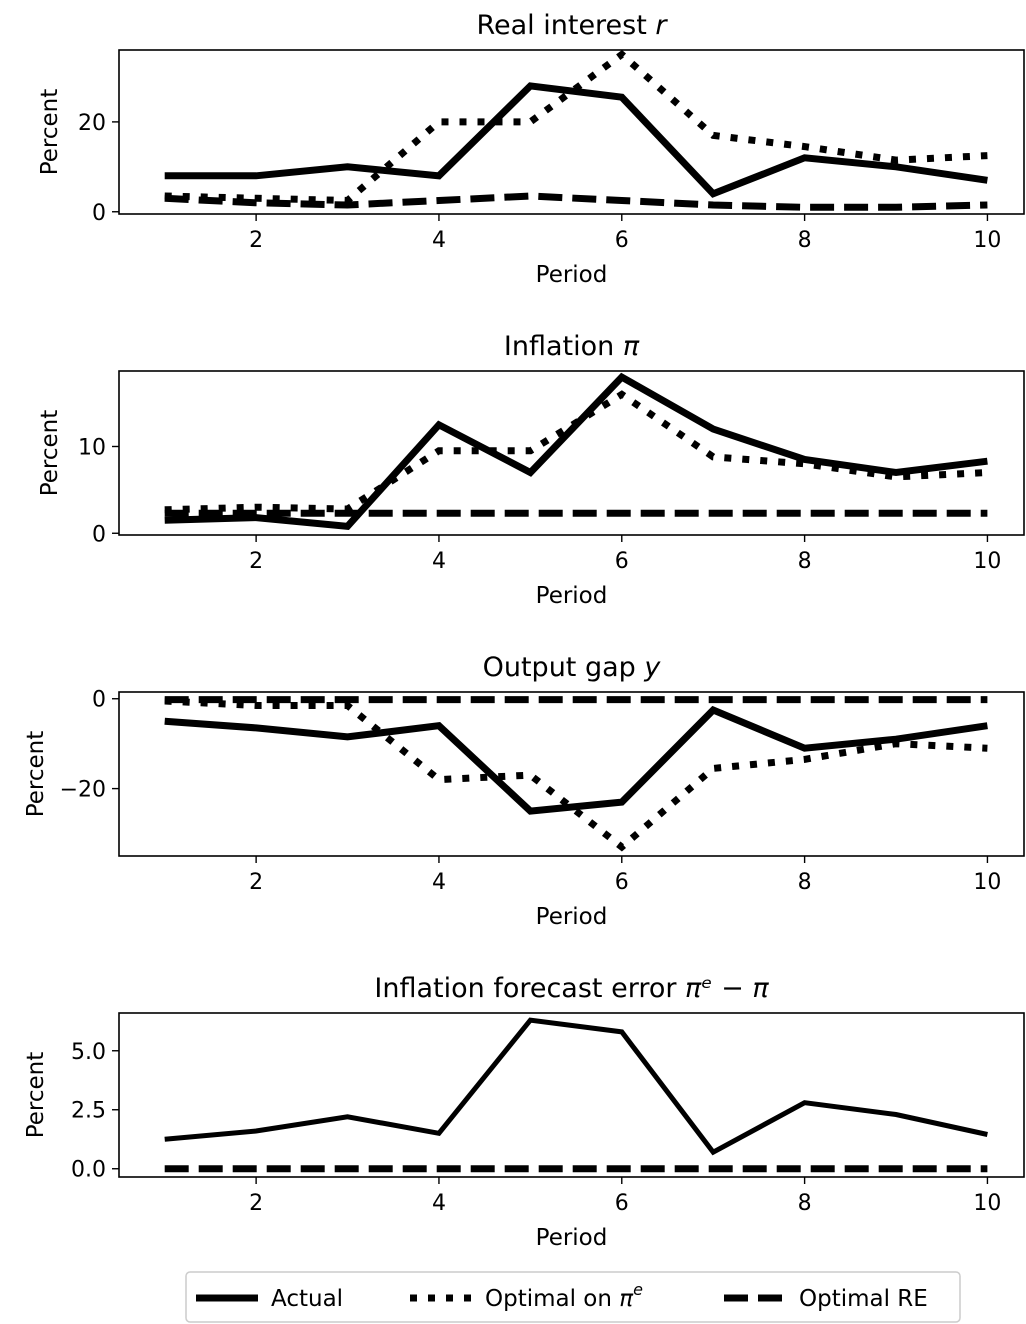 This screenshot has width=1026, height=1324. Describe the element at coordinates (307, 1299) in the screenshot. I see `legend-label-actual: Actual` at that location.